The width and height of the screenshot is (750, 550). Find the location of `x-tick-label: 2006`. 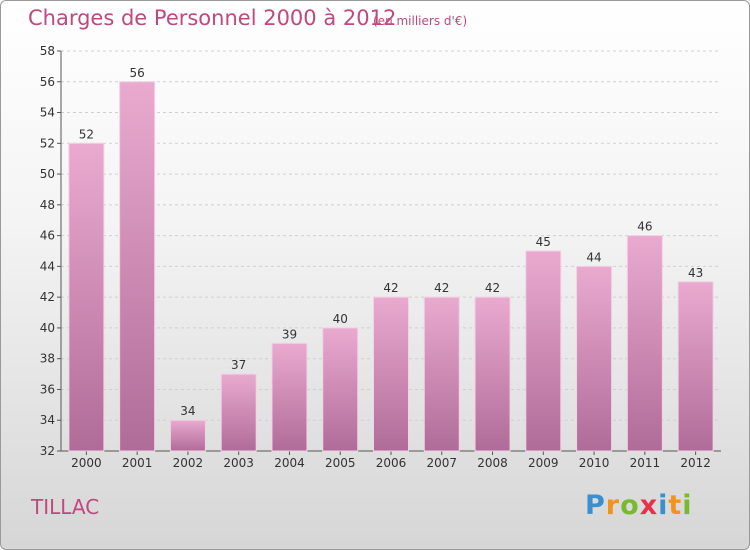

x-tick-label: 2006 is located at coordinates (391, 463).